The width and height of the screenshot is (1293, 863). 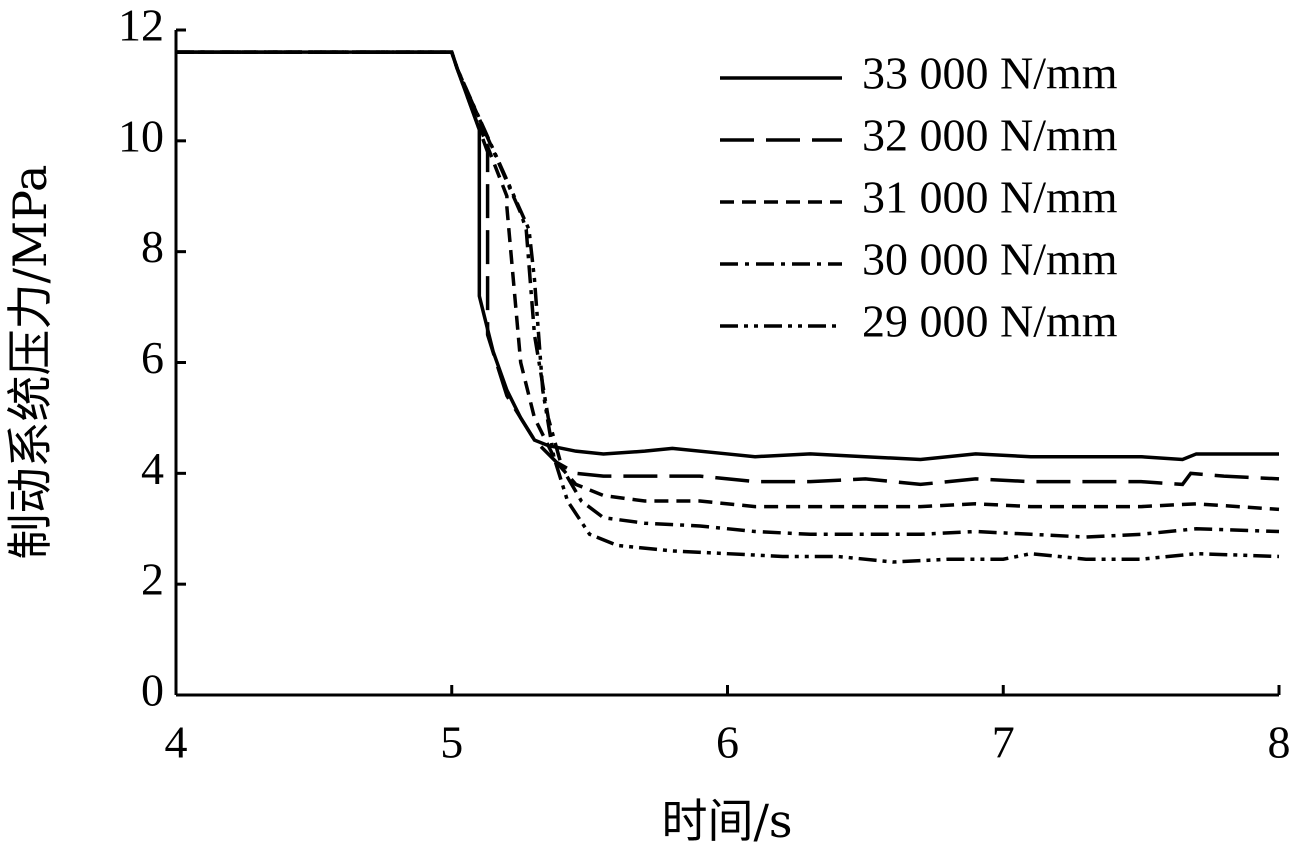 I want to click on y-tick-label: 10, so click(x=141, y=135).